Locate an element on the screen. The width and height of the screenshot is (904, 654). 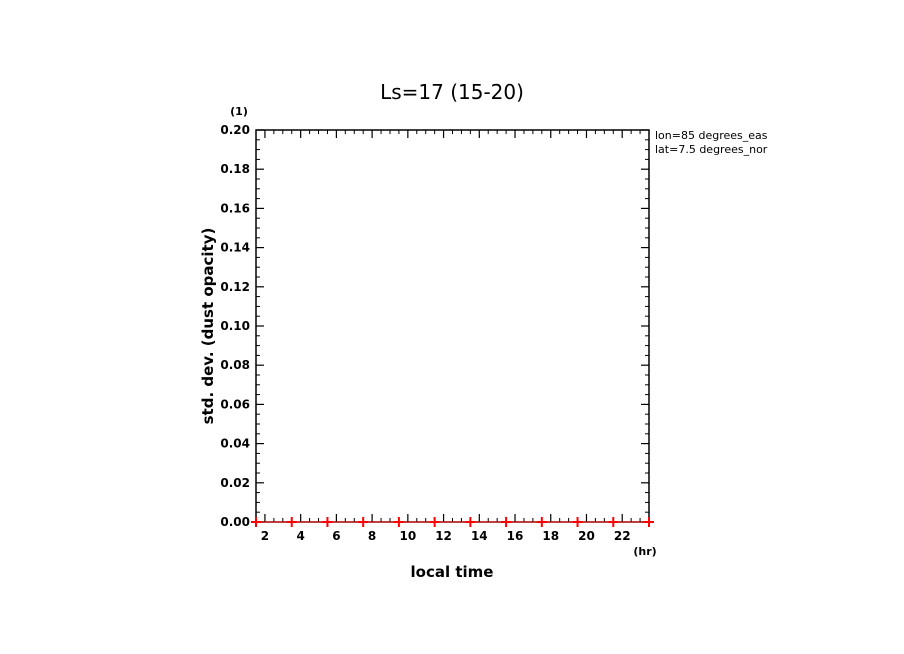
series-layer is located at coordinates (452, 522).